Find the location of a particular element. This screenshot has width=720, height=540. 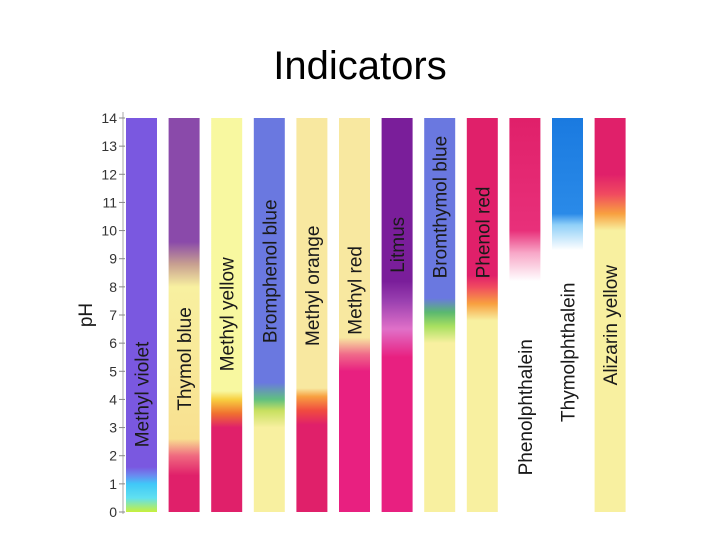

y-tick-label: 5 is located at coordinates (113, 371).